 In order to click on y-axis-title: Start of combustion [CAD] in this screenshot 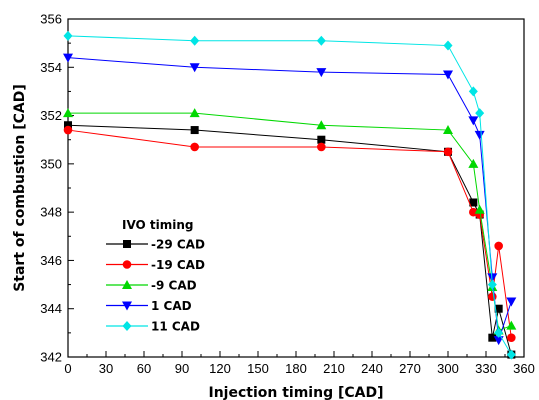, I will do `click(20, 188)`.